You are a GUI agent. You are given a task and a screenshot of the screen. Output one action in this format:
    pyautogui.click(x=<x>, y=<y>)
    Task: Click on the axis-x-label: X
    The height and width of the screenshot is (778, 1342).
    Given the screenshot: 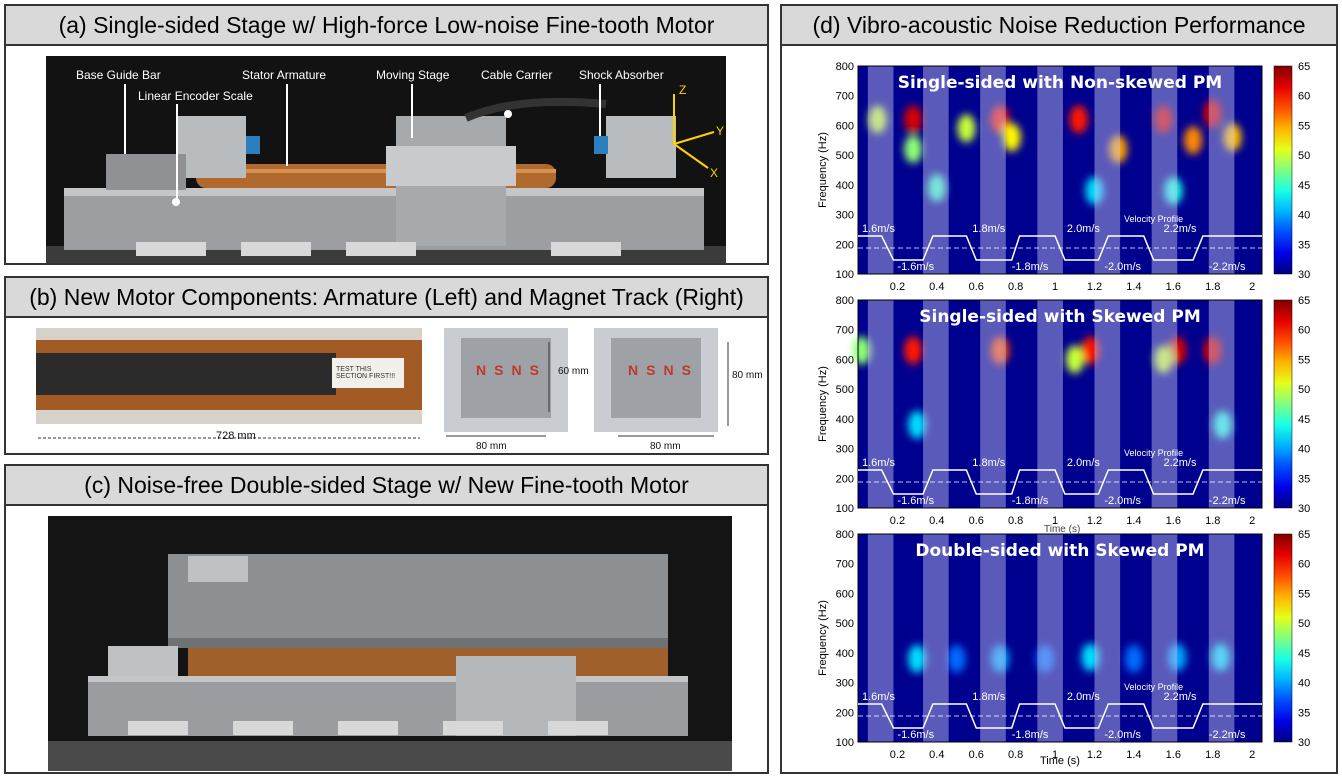 What is the action you would take?
    pyautogui.click(x=714, y=173)
    